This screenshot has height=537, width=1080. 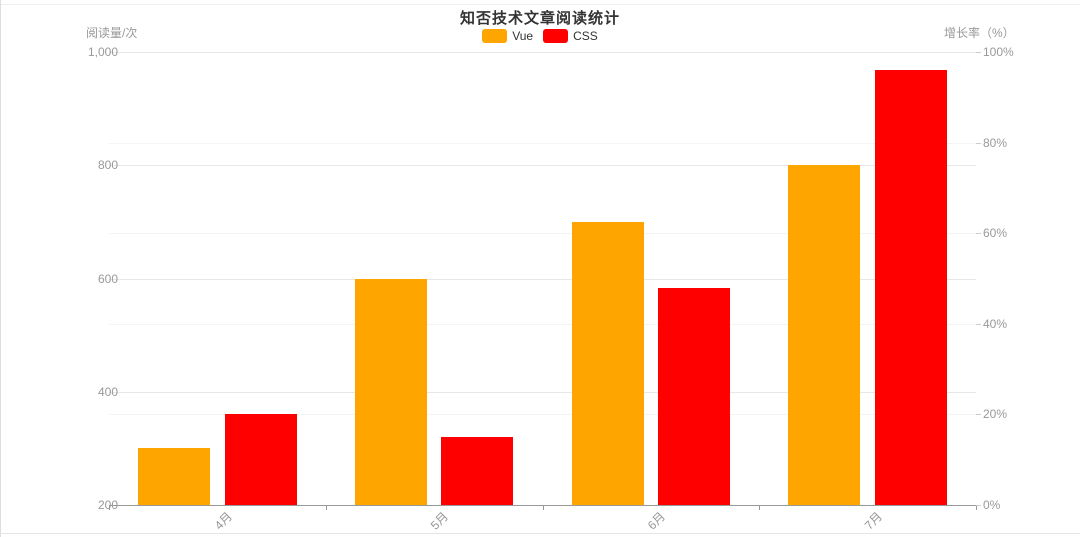 What do you see at coordinates (107, 278) in the screenshot?
I see `y-tick-label-left-600: 600` at bounding box center [107, 278].